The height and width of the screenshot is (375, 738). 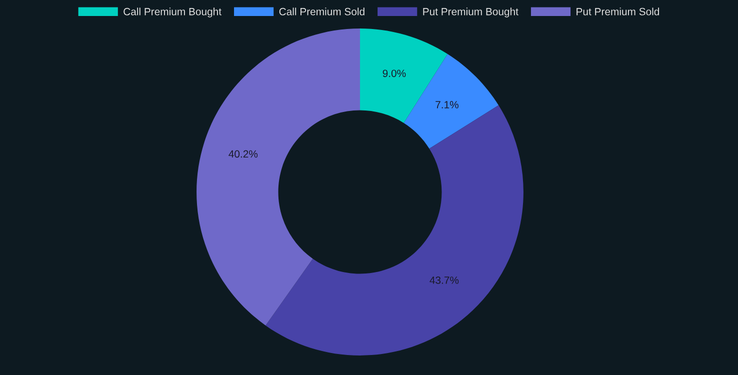 What do you see at coordinates (173, 13) in the screenshot?
I see `legend-label: Call Premium Bought` at bounding box center [173, 13].